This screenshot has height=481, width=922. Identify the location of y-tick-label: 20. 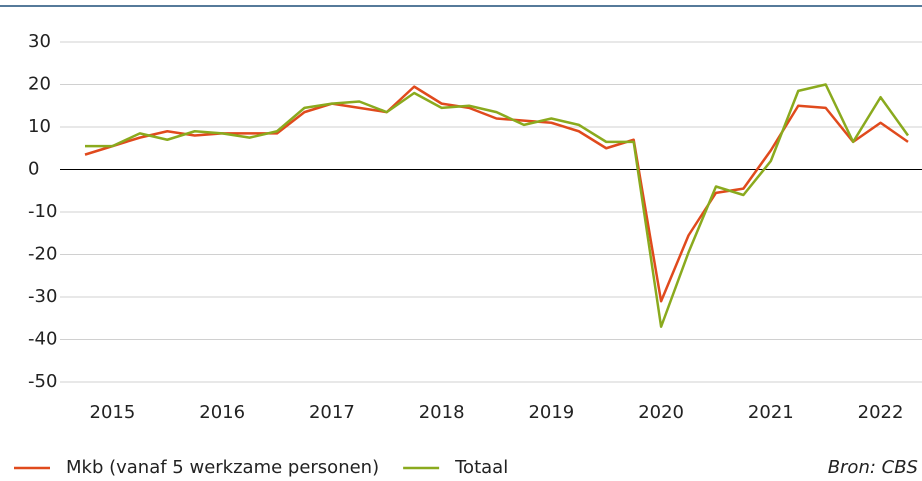
(39, 84).